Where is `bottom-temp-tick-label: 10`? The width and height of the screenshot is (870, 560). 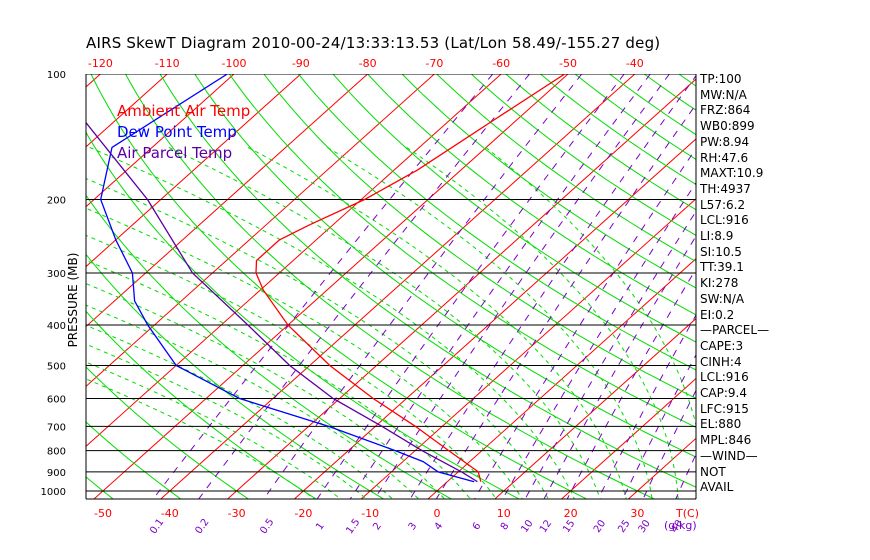 bottom-temp-tick-label: 10 is located at coordinates (504, 513).